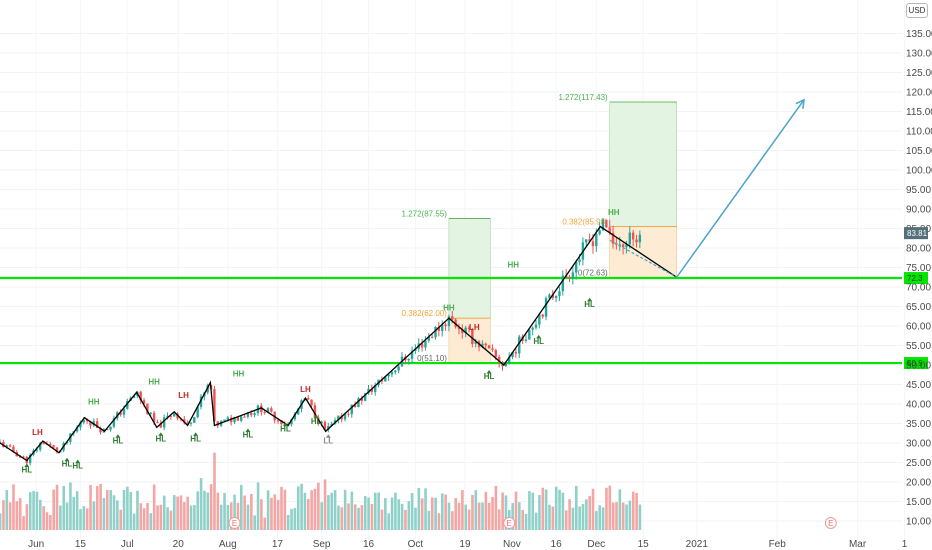  I want to click on x-tick-label: 16, so click(369, 544).